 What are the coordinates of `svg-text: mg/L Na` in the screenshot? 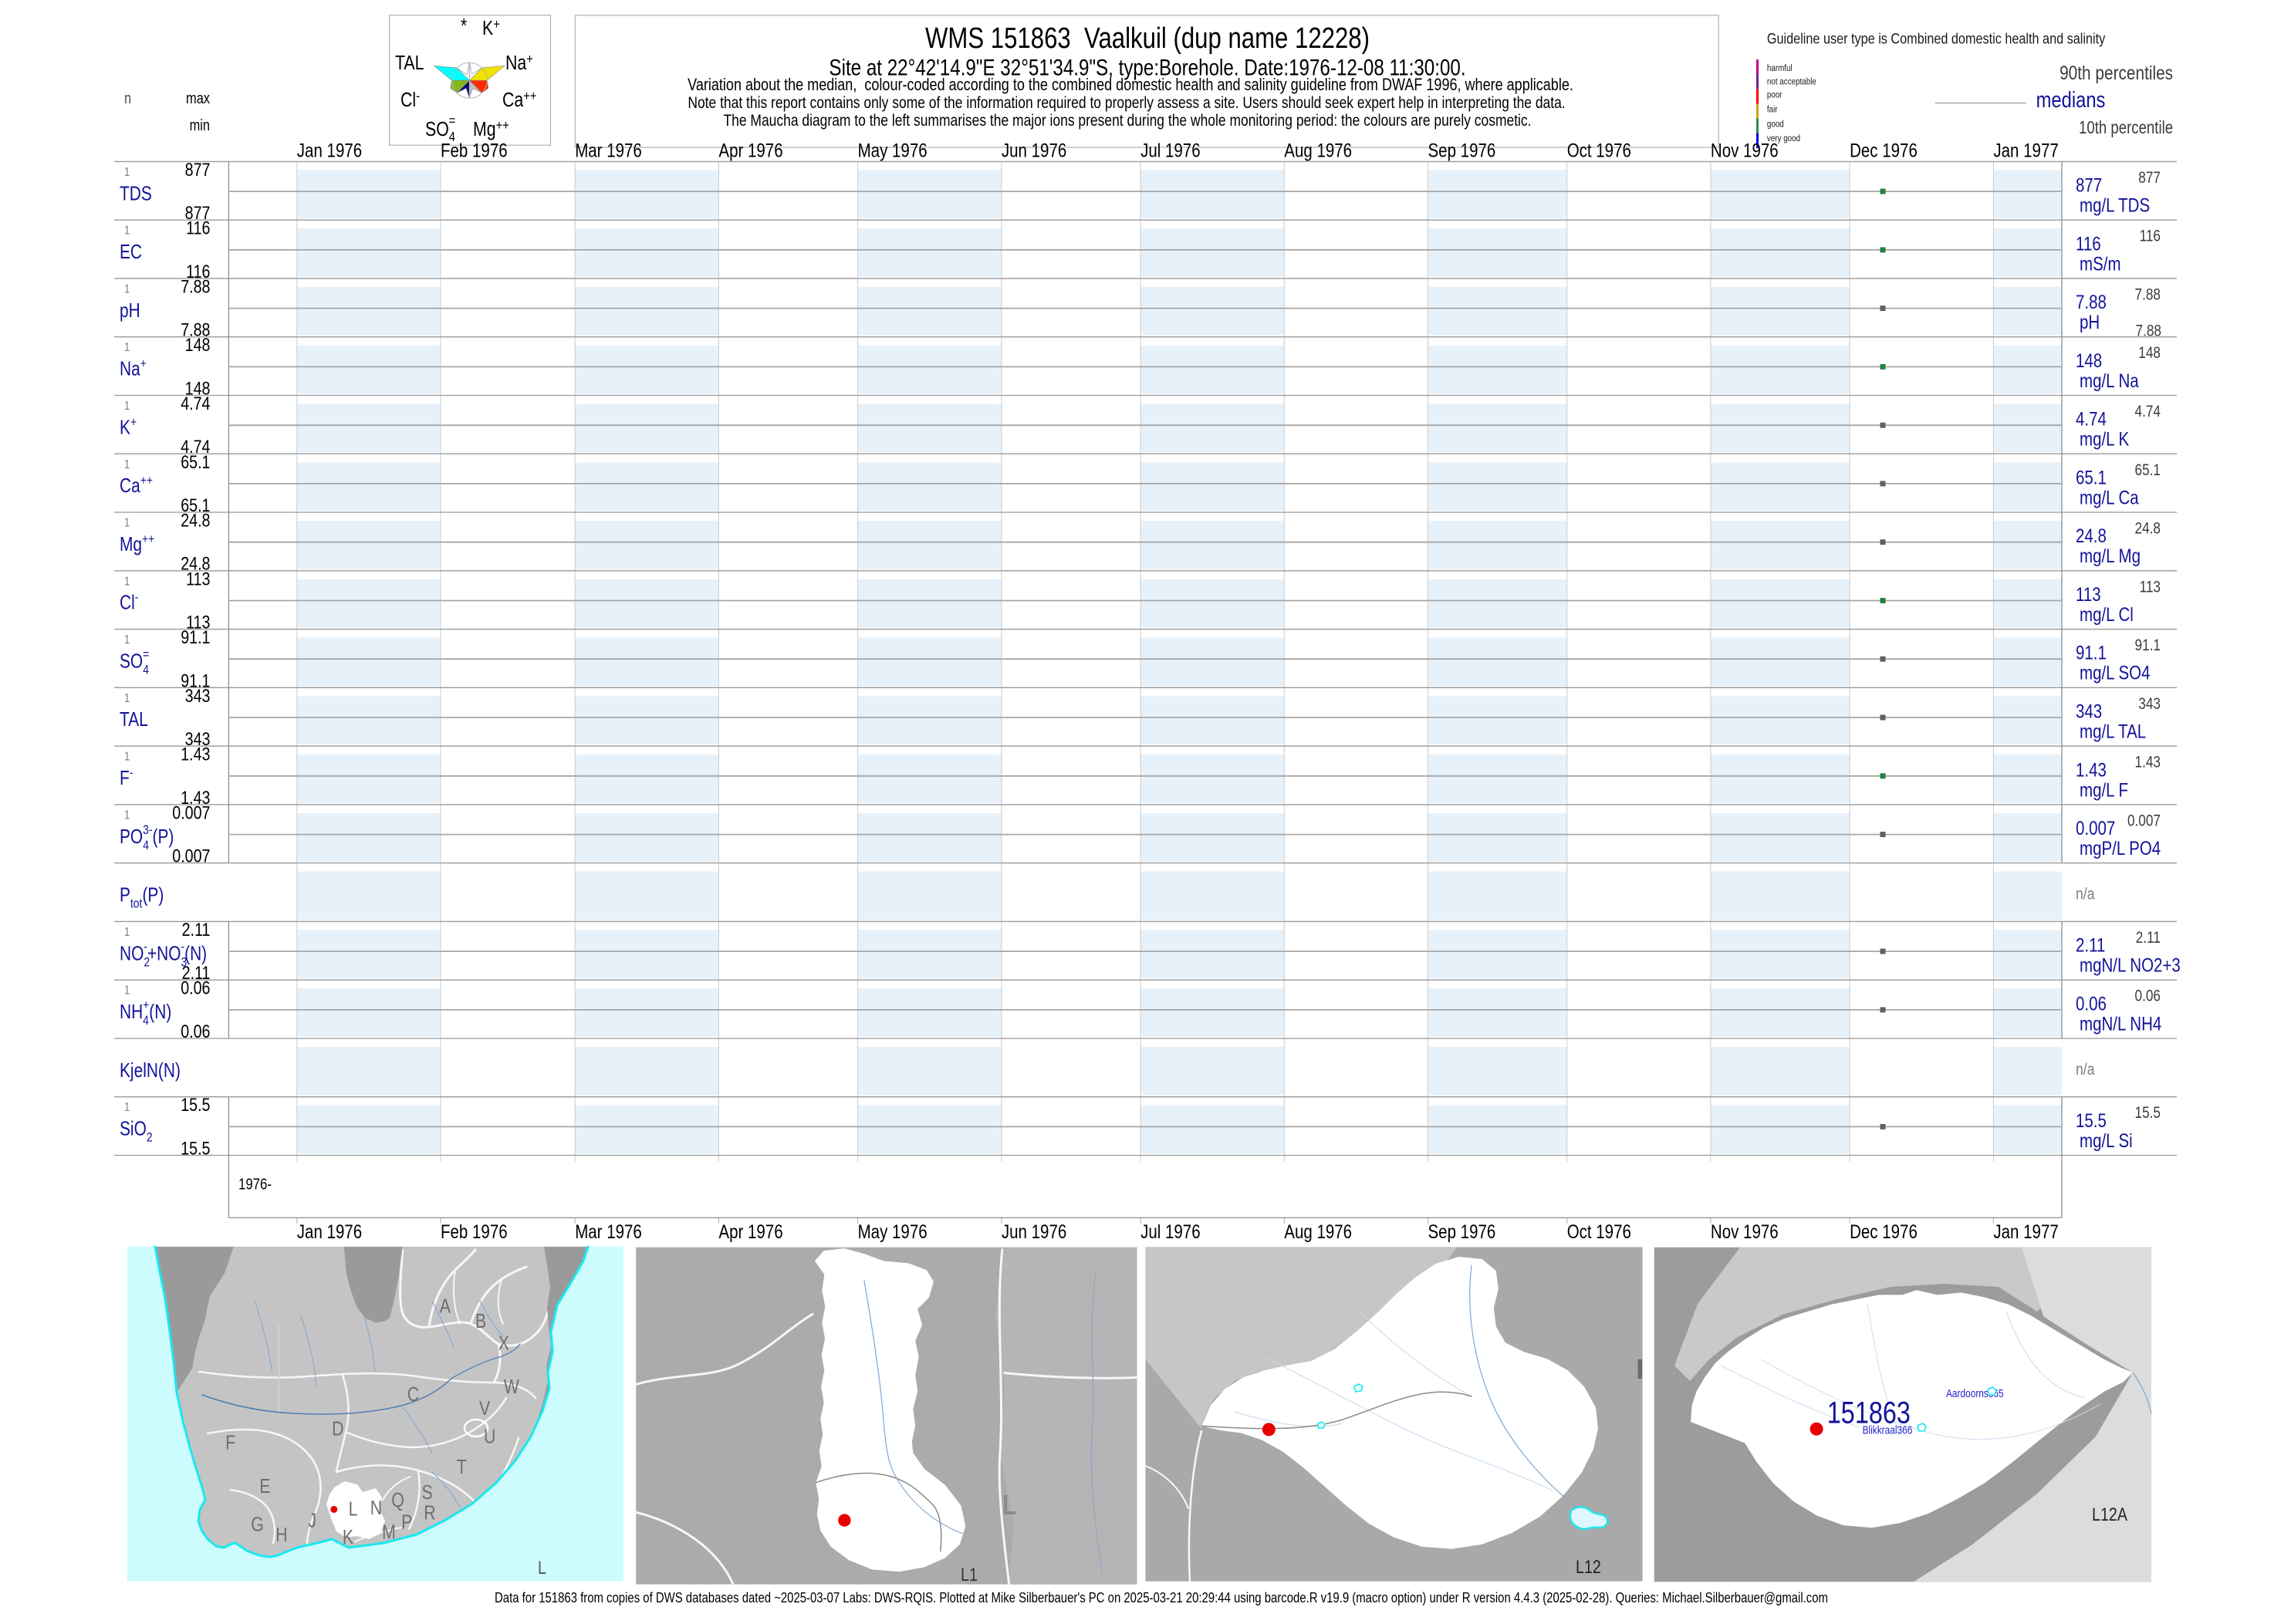 It's located at (2109, 380).